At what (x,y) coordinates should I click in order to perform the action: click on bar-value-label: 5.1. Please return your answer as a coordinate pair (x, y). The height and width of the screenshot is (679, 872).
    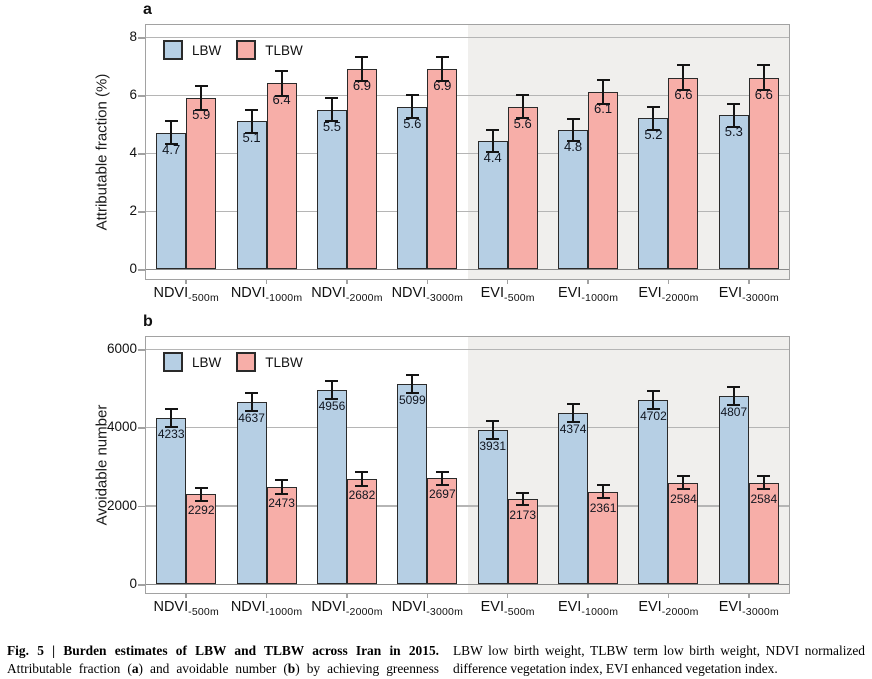
    Looking at the image, I should click on (251, 138).